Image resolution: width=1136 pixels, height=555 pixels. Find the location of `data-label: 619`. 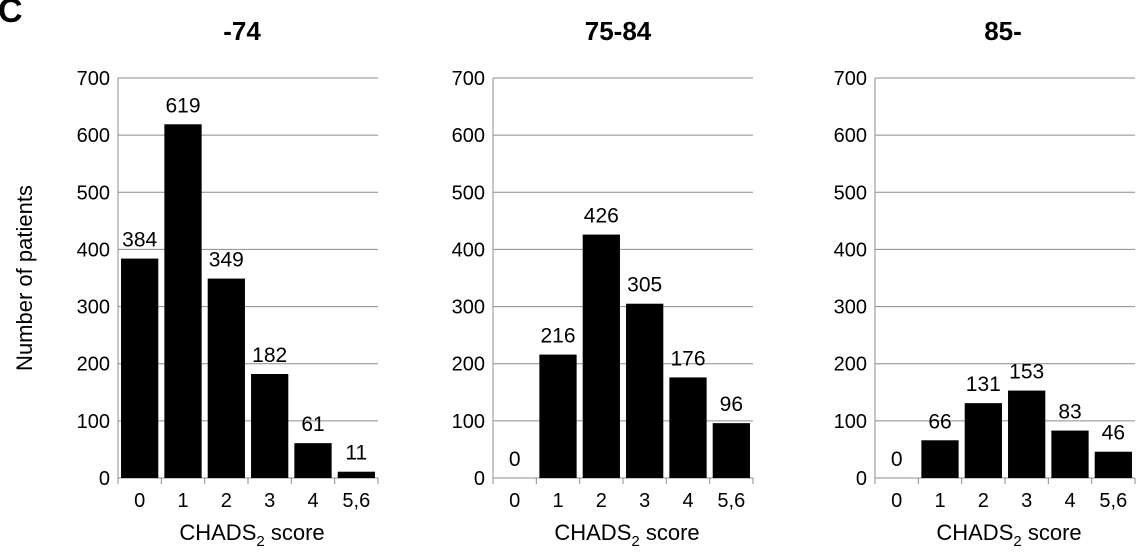

data-label: 619 is located at coordinates (182, 105).